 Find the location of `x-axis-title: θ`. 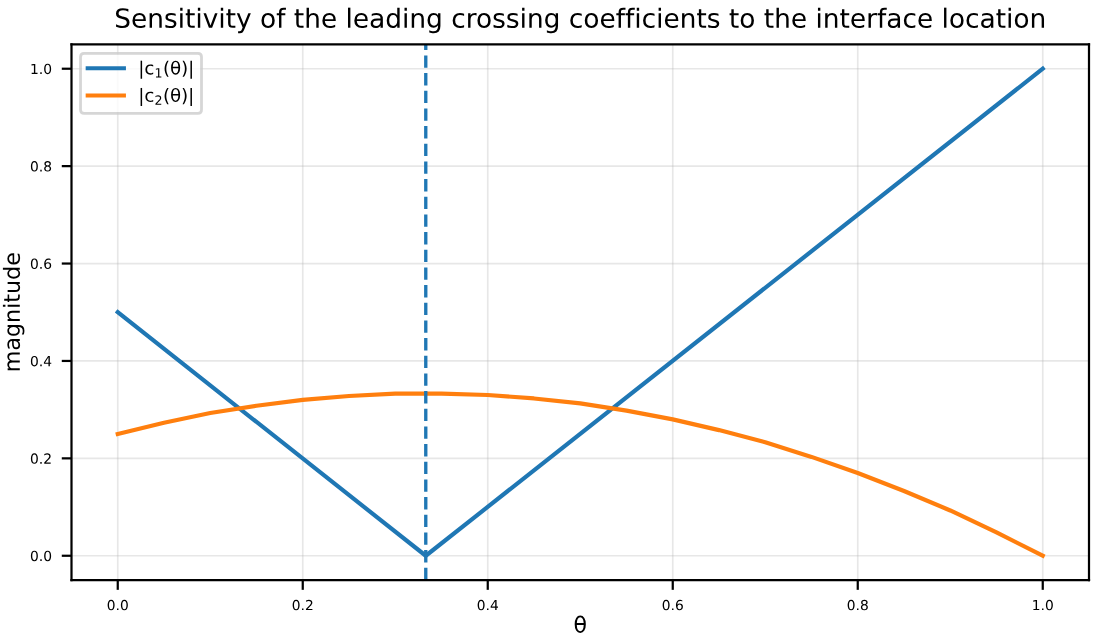

x-axis-title: θ is located at coordinates (580, 624).